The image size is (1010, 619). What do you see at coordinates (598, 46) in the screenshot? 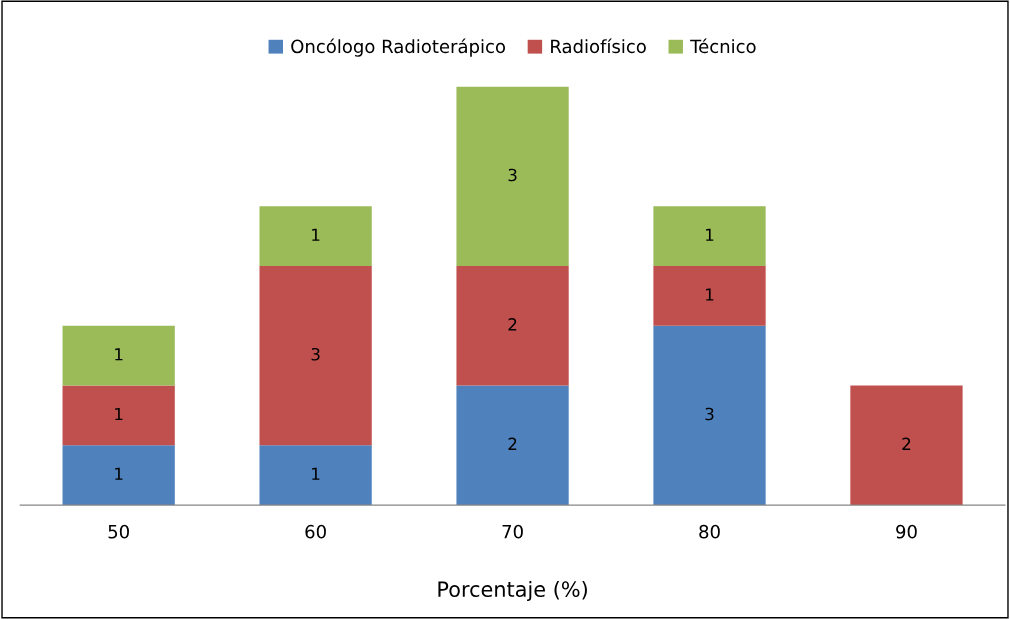
I see `legend-label: Radiofísico` at bounding box center [598, 46].